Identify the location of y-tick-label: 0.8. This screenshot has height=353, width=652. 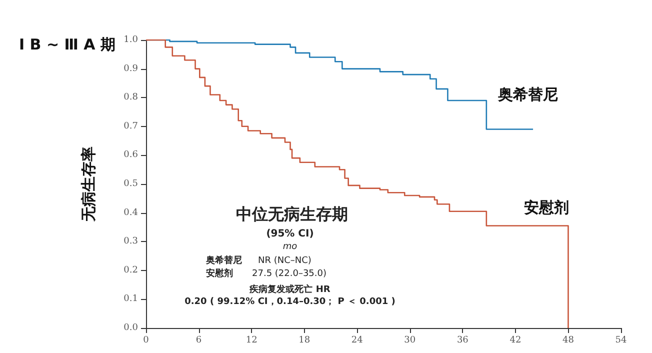
(131, 97).